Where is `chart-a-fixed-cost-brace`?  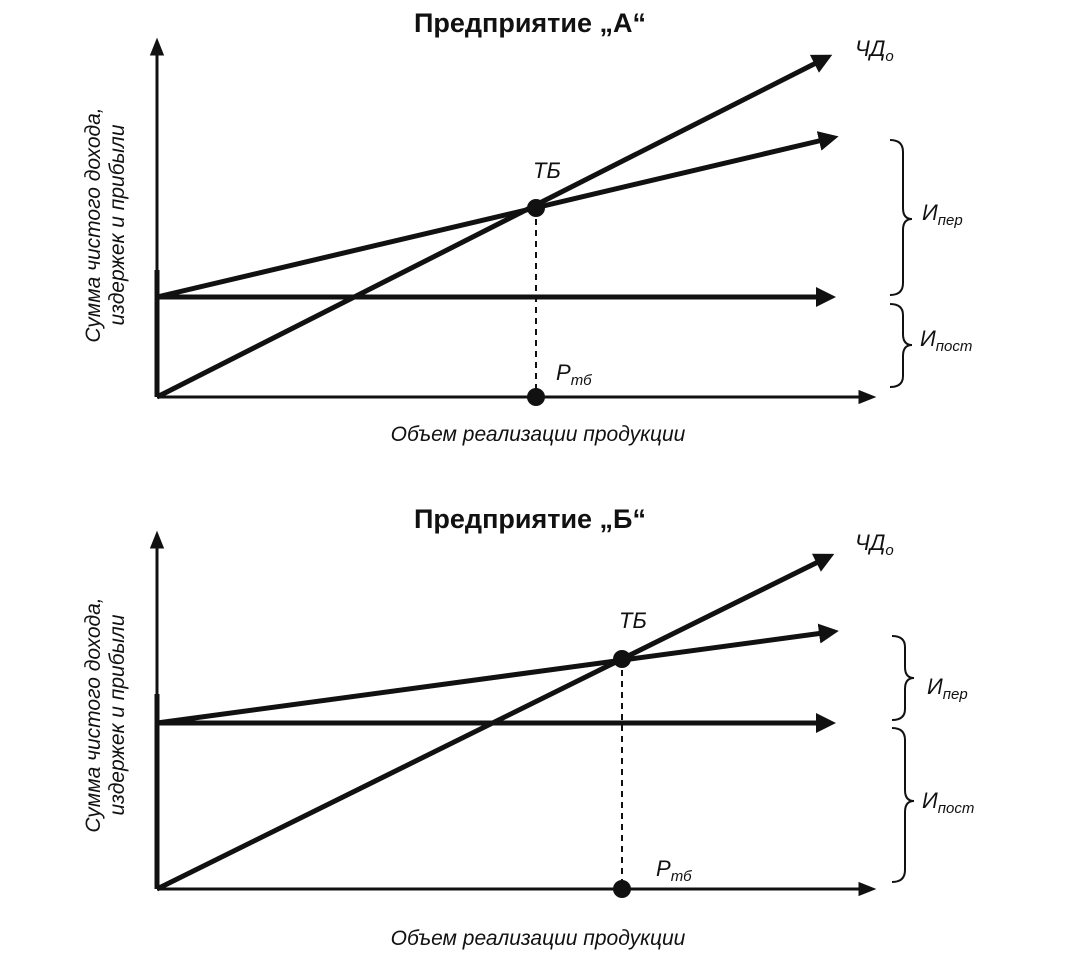 chart-a-fixed-cost-brace is located at coordinates (901, 345).